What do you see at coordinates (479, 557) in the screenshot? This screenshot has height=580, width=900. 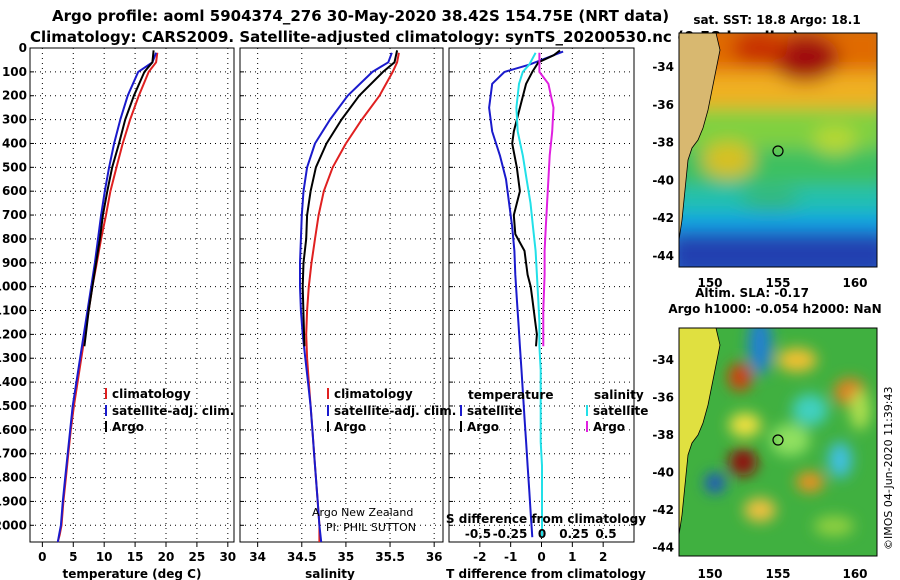 I see `x-tick-label: -2` at bounding box center [479, 557].